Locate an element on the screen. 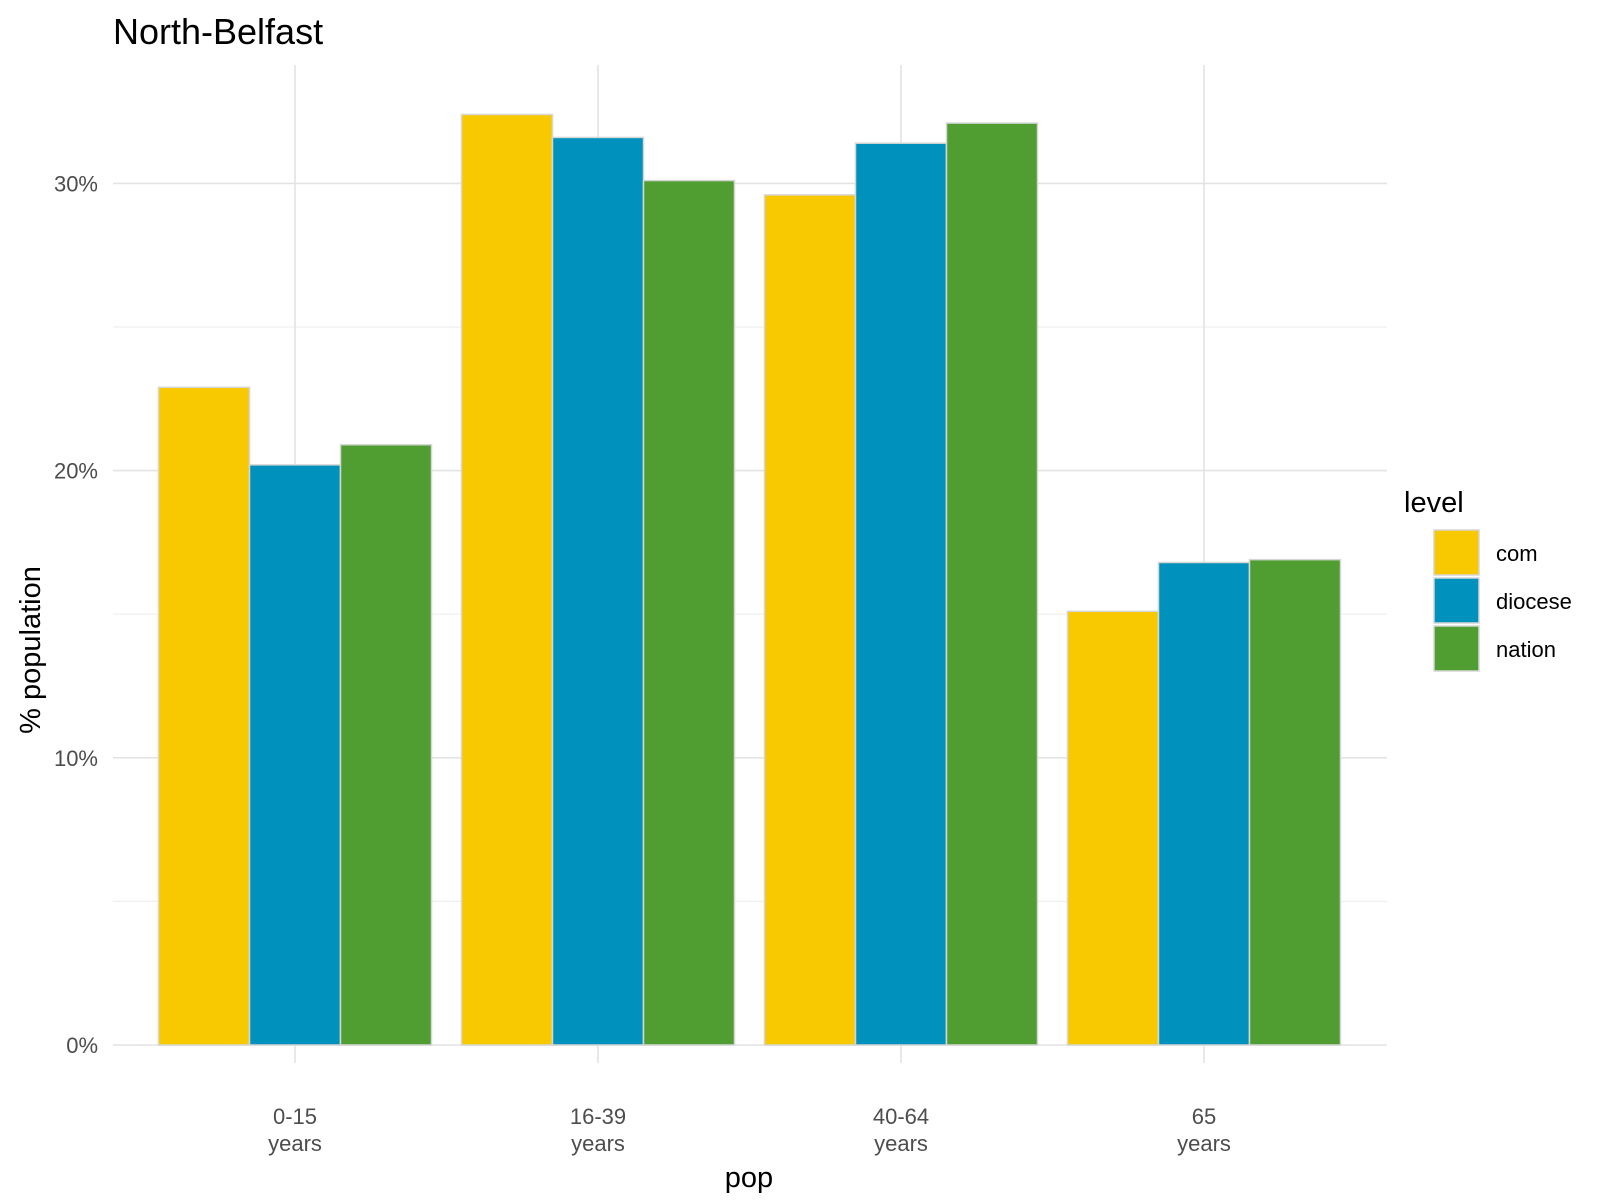  y-axis: 0% 10% 20% 30% is located at coordinates (76, 614).